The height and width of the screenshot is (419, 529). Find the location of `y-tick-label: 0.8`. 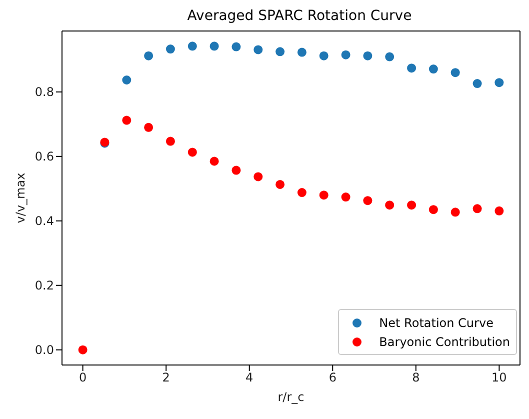

y-tick-label: 0.8 is located at coordinates (44, 92).